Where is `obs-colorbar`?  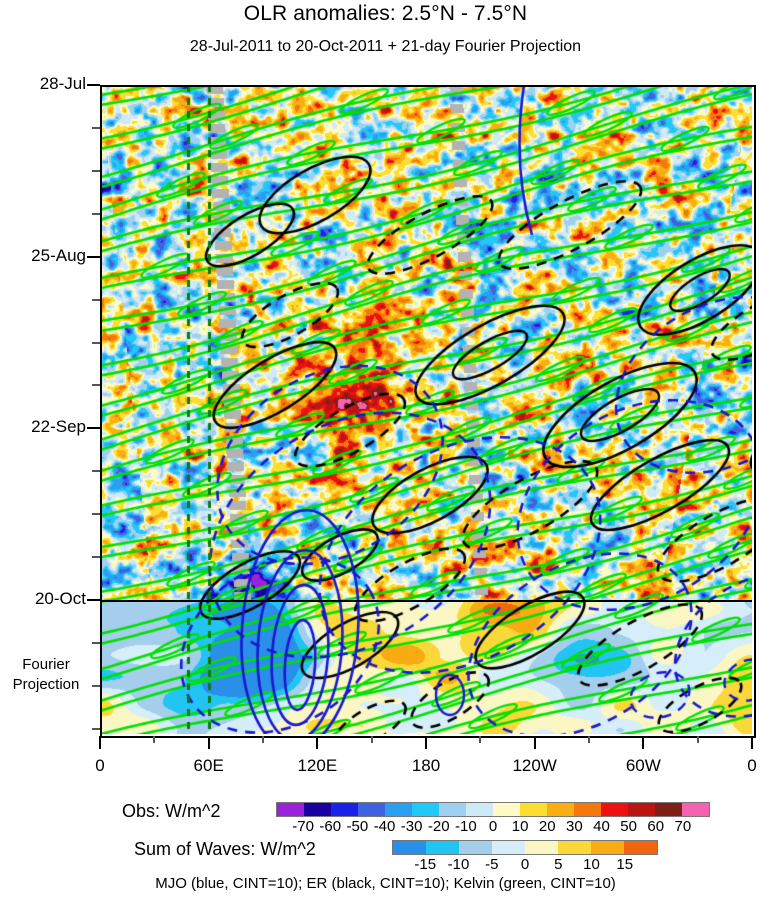
obs-colorbar is located at coordinates (493, 809).